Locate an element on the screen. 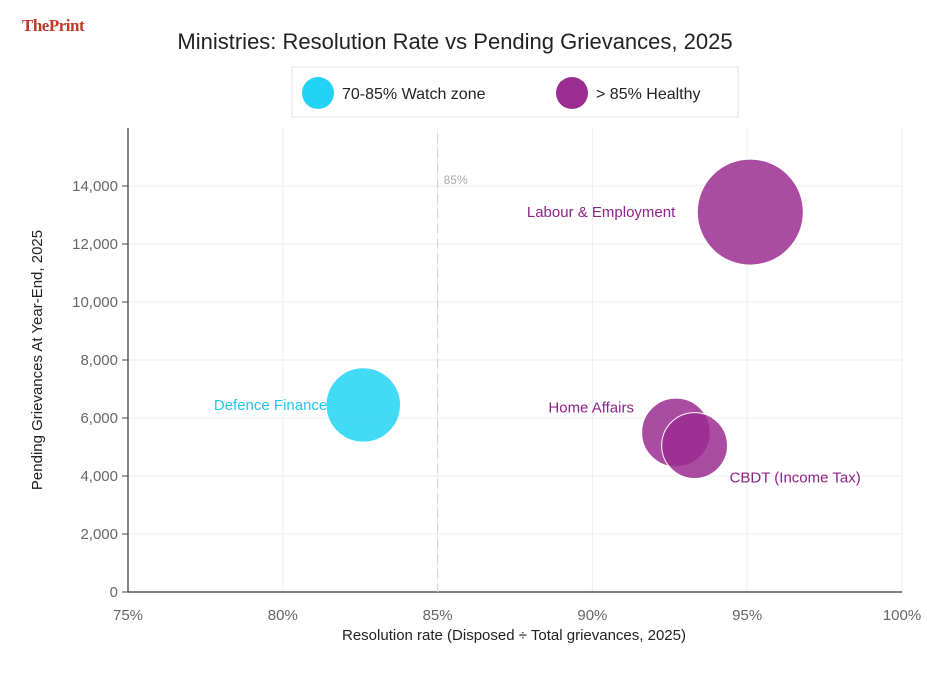 The image size is (927, 675). bubble-label-labour-employment: Labour & Employment is located at coordinates (601, 212).